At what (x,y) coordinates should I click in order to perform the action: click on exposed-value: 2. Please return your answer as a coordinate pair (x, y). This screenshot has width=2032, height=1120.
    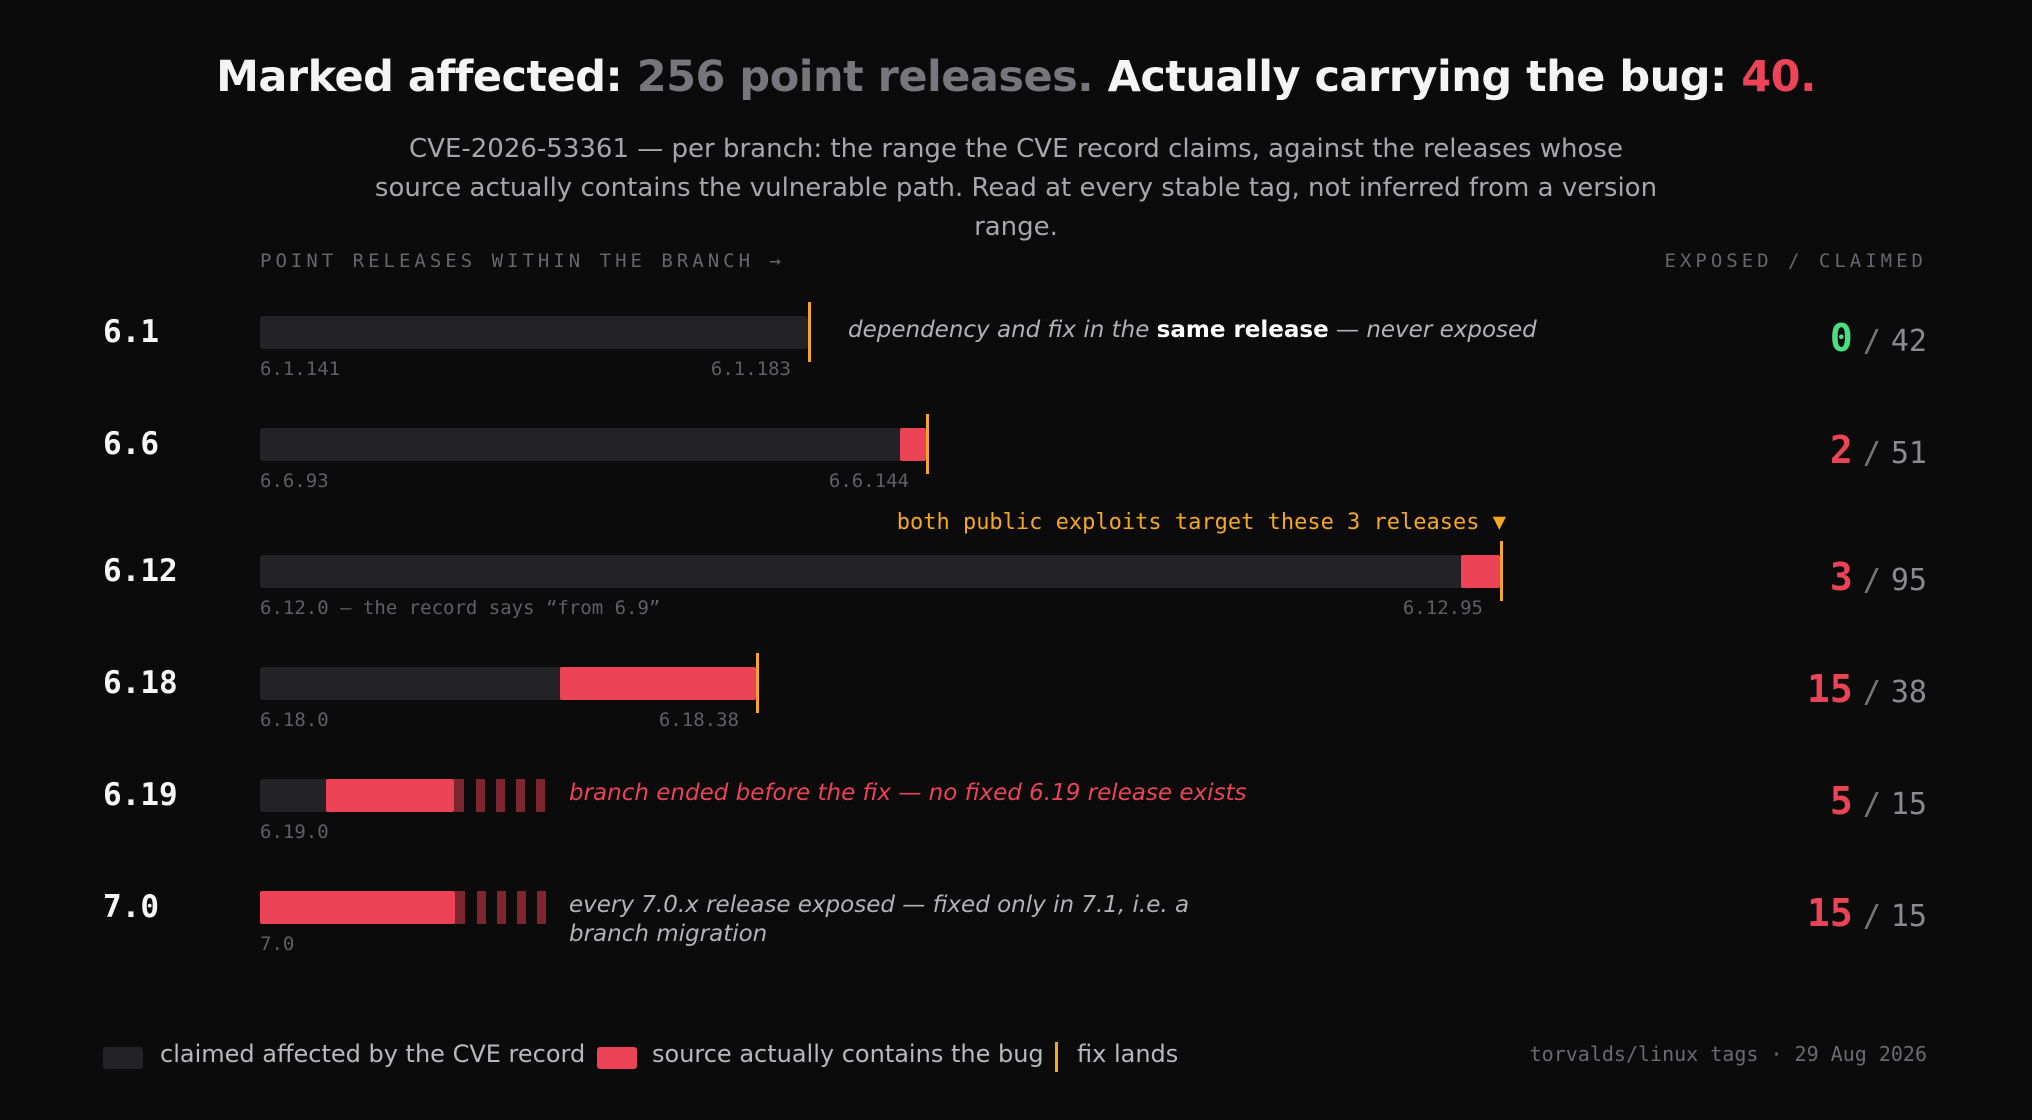
    Looking at the image, I should click on (1841, 450).